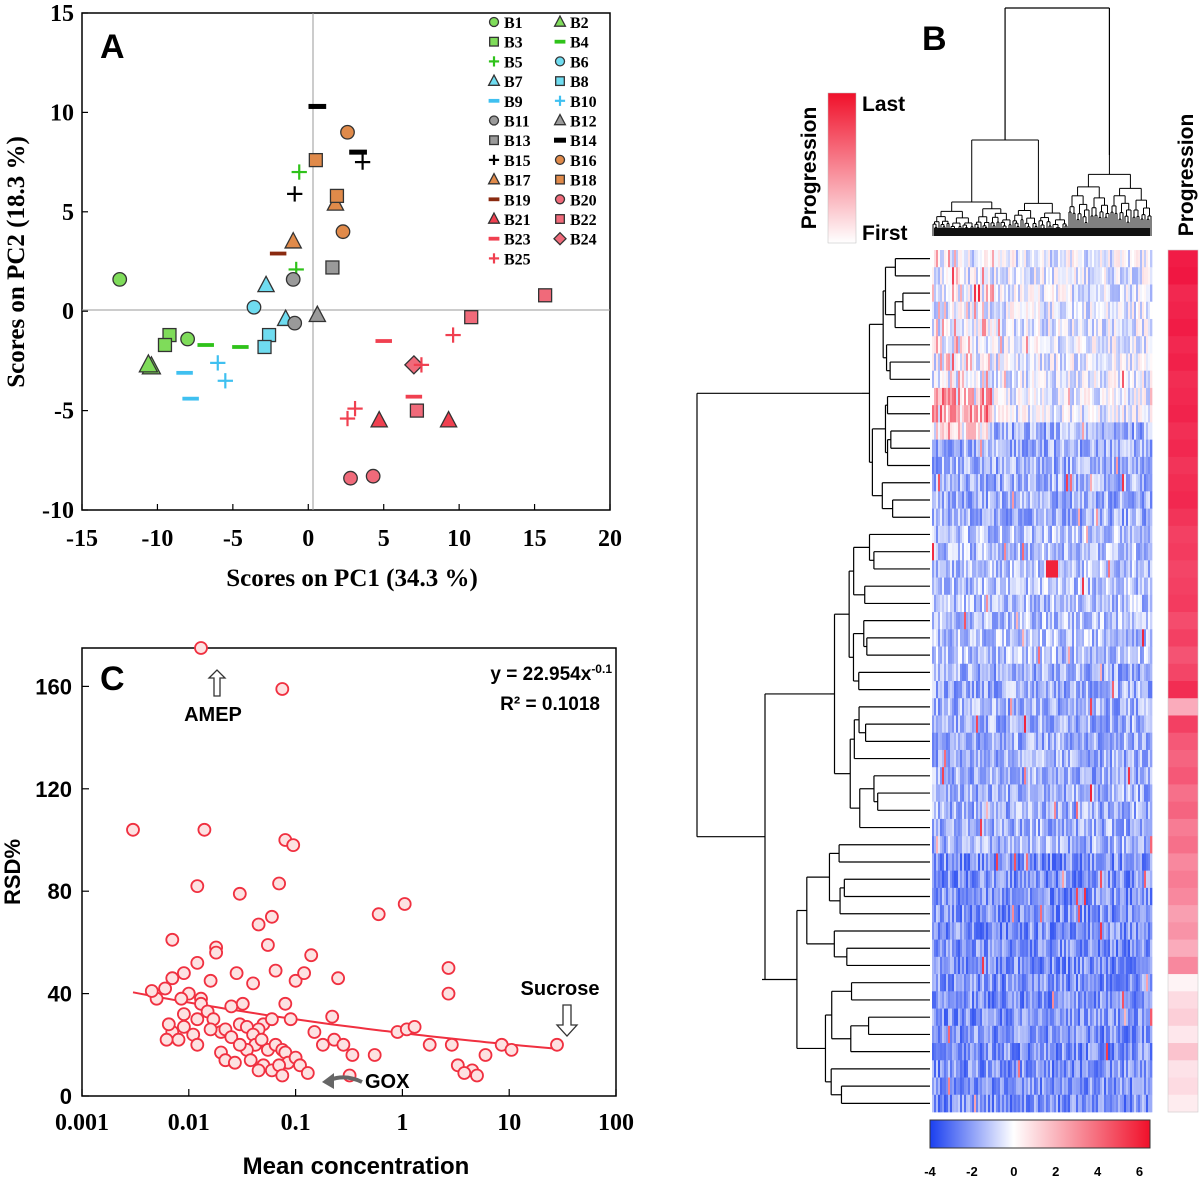 The image size is (1200, 1180). What do you see at coordinates (157, 539) in the screenshot?
I see `a-x-tick-label: -10` at bounding box center [157, 539].